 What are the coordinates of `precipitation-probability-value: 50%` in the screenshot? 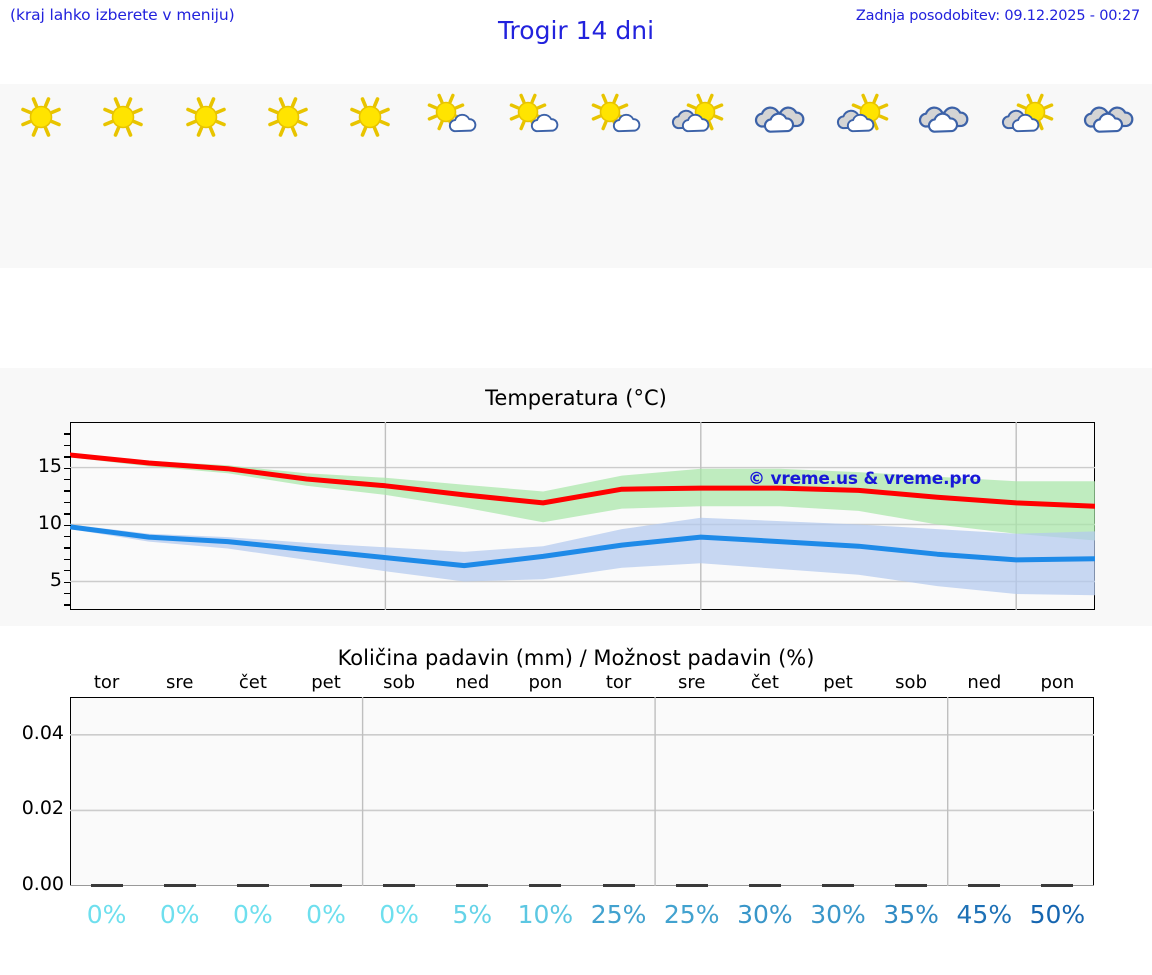 It's located at (1057, 914).